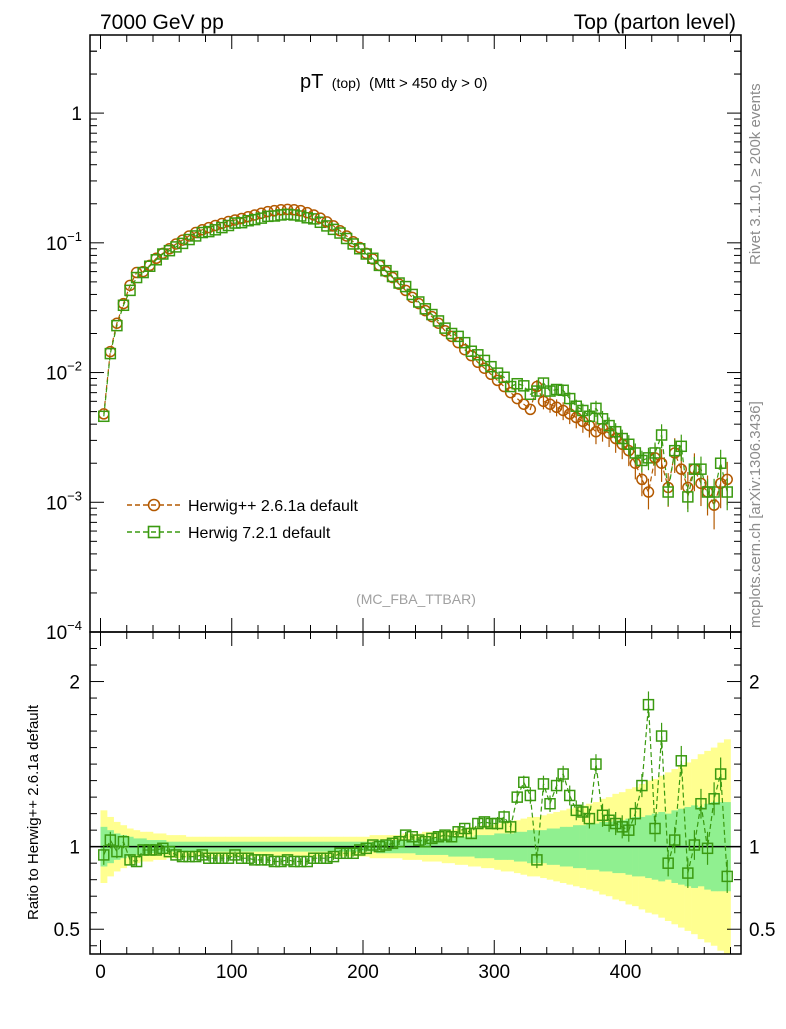 This screenshot has height=1029, width=786. Describe the element at coordinates (64, 372) in the screenshot. I see `y-tick-label: 10⁻²` at that location.